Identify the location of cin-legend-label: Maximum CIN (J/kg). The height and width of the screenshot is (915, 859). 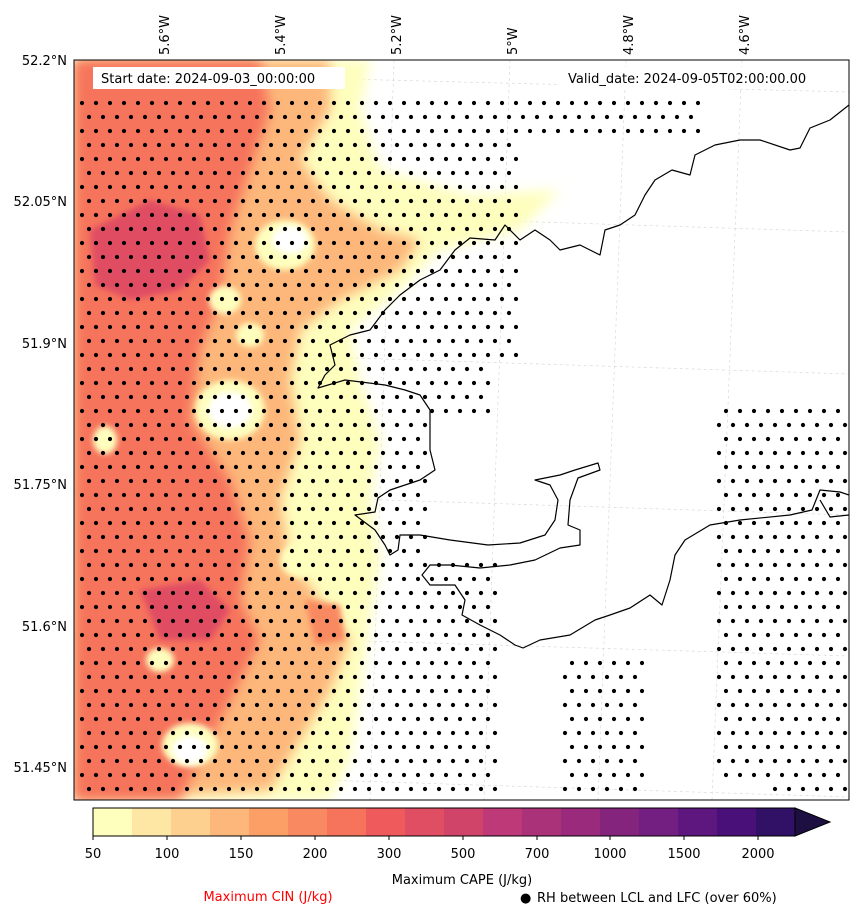
(267, 897).